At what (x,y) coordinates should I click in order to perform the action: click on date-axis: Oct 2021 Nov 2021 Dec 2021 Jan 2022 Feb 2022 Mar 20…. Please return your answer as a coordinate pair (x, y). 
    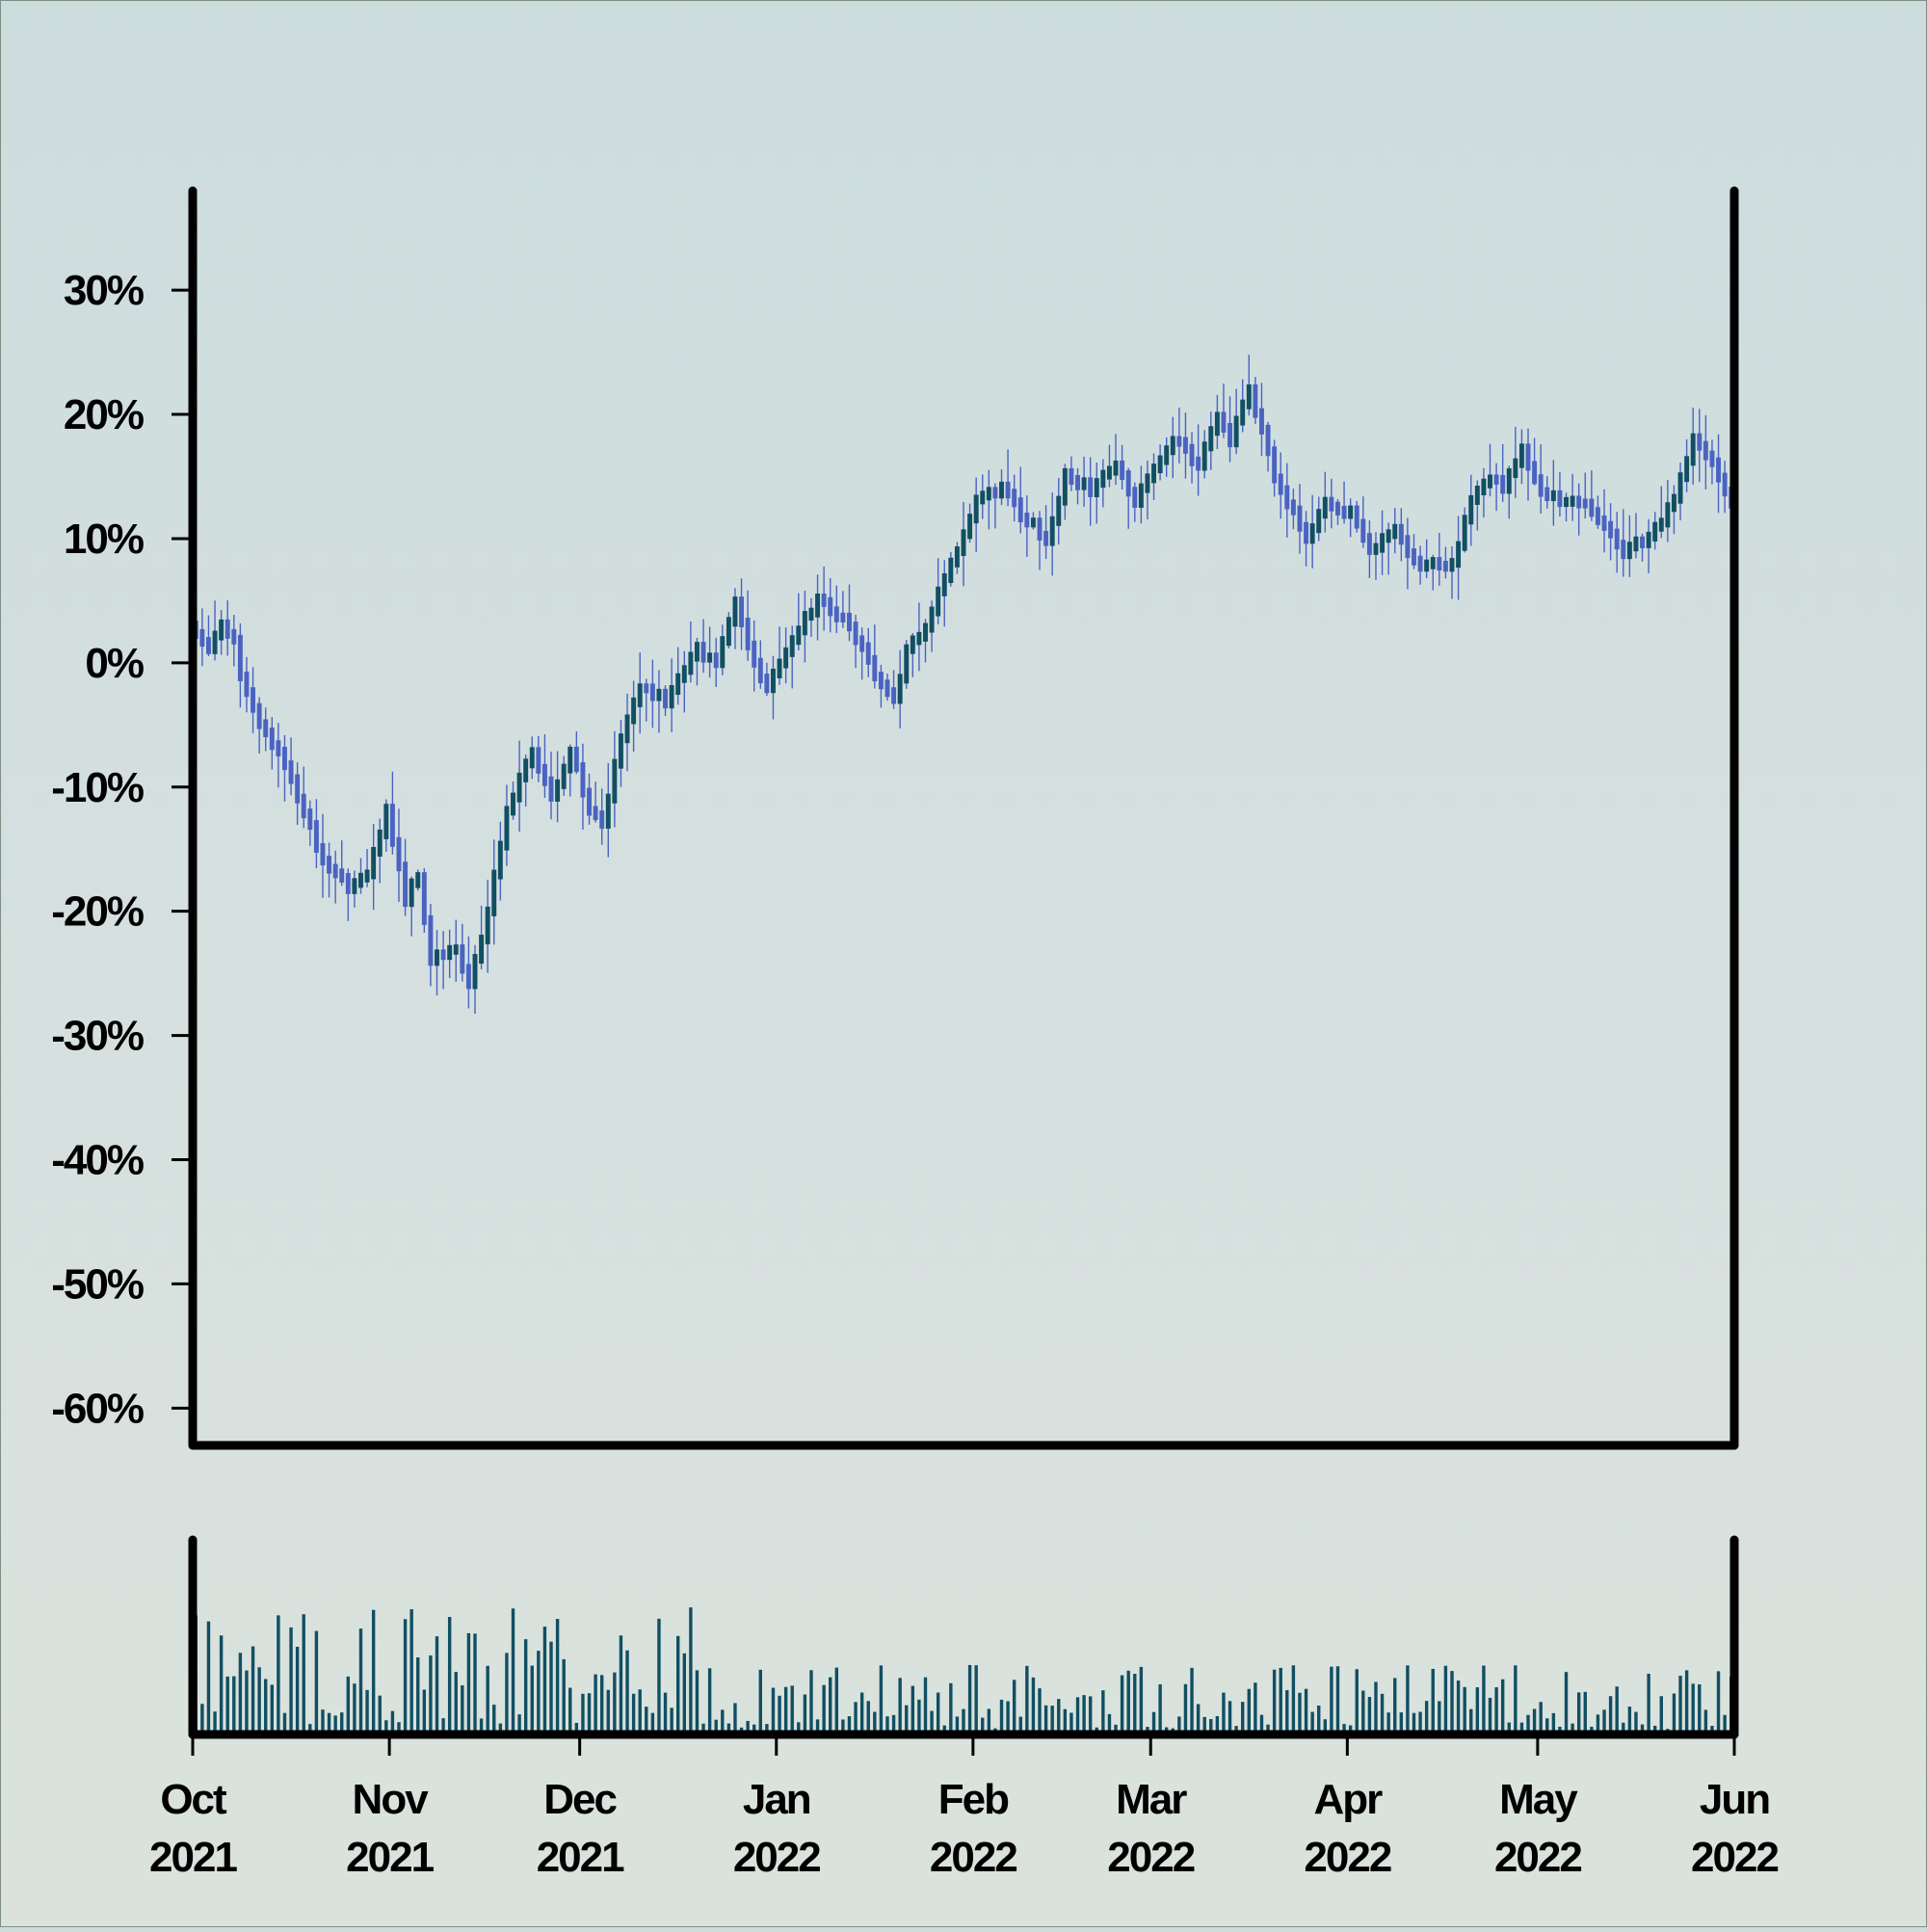
    Looking at the image, I should click on (964, 1807).